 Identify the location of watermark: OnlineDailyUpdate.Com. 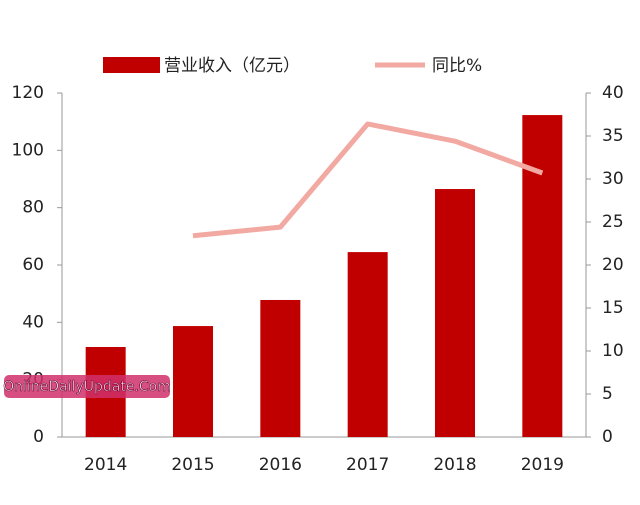
(87, 387).